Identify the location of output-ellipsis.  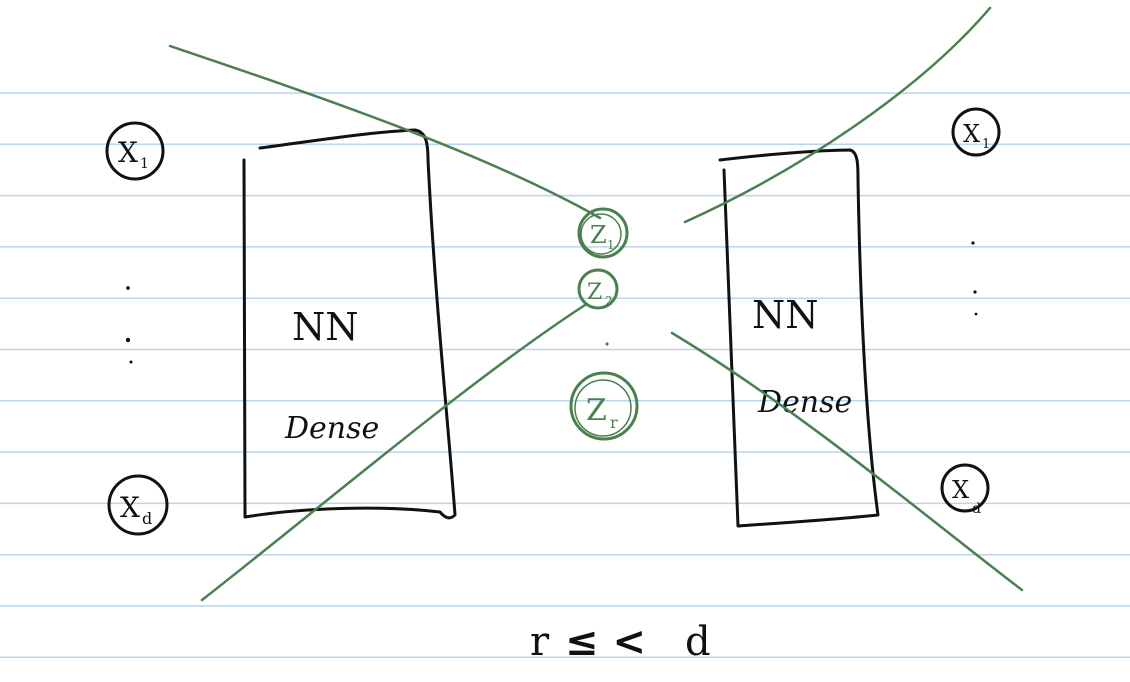
(974, 278).